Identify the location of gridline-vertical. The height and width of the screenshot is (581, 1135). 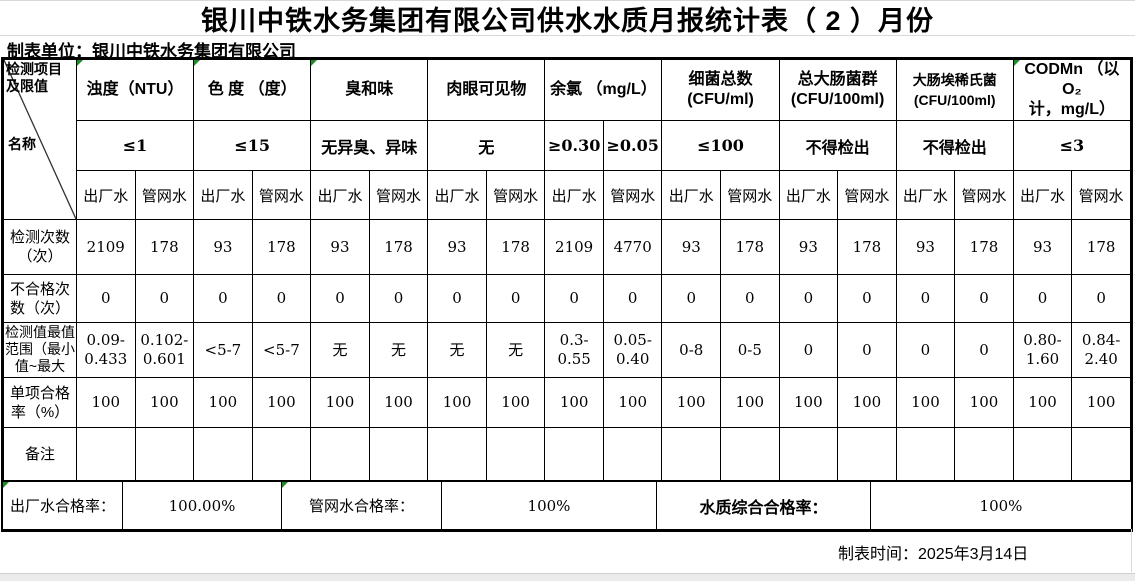
(1131, 550).